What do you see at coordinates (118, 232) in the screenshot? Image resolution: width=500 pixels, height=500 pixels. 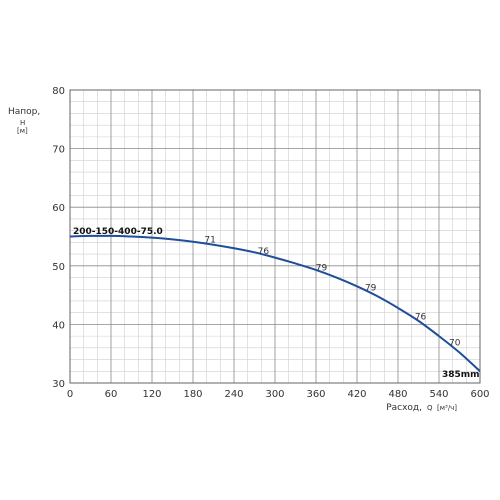 I see `series-label: 200-150-400-75.0` at bounding box center [118, 232].